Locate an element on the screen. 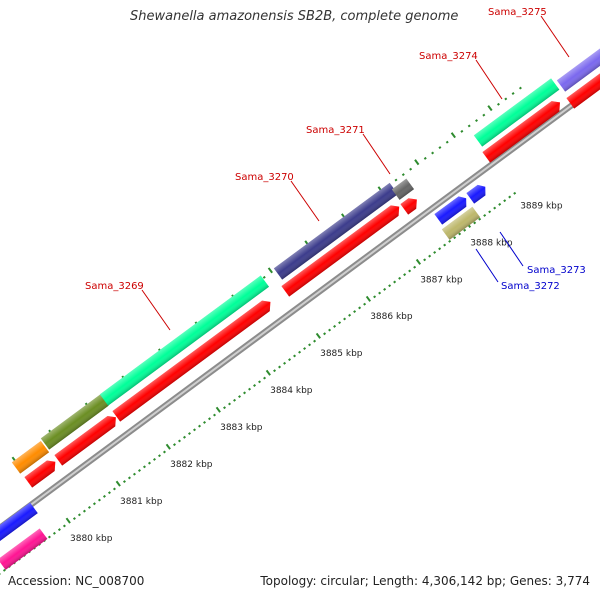 Image resolution: width=600 pixels, height=600 pixels. feature-orange is located at coordinates (30, 457).